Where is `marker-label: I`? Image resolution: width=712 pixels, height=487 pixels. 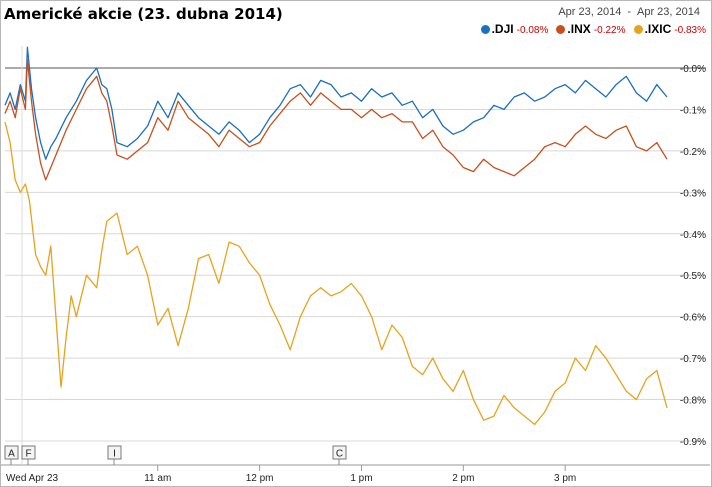 marker-label: I is located at coordinates (114, 454).